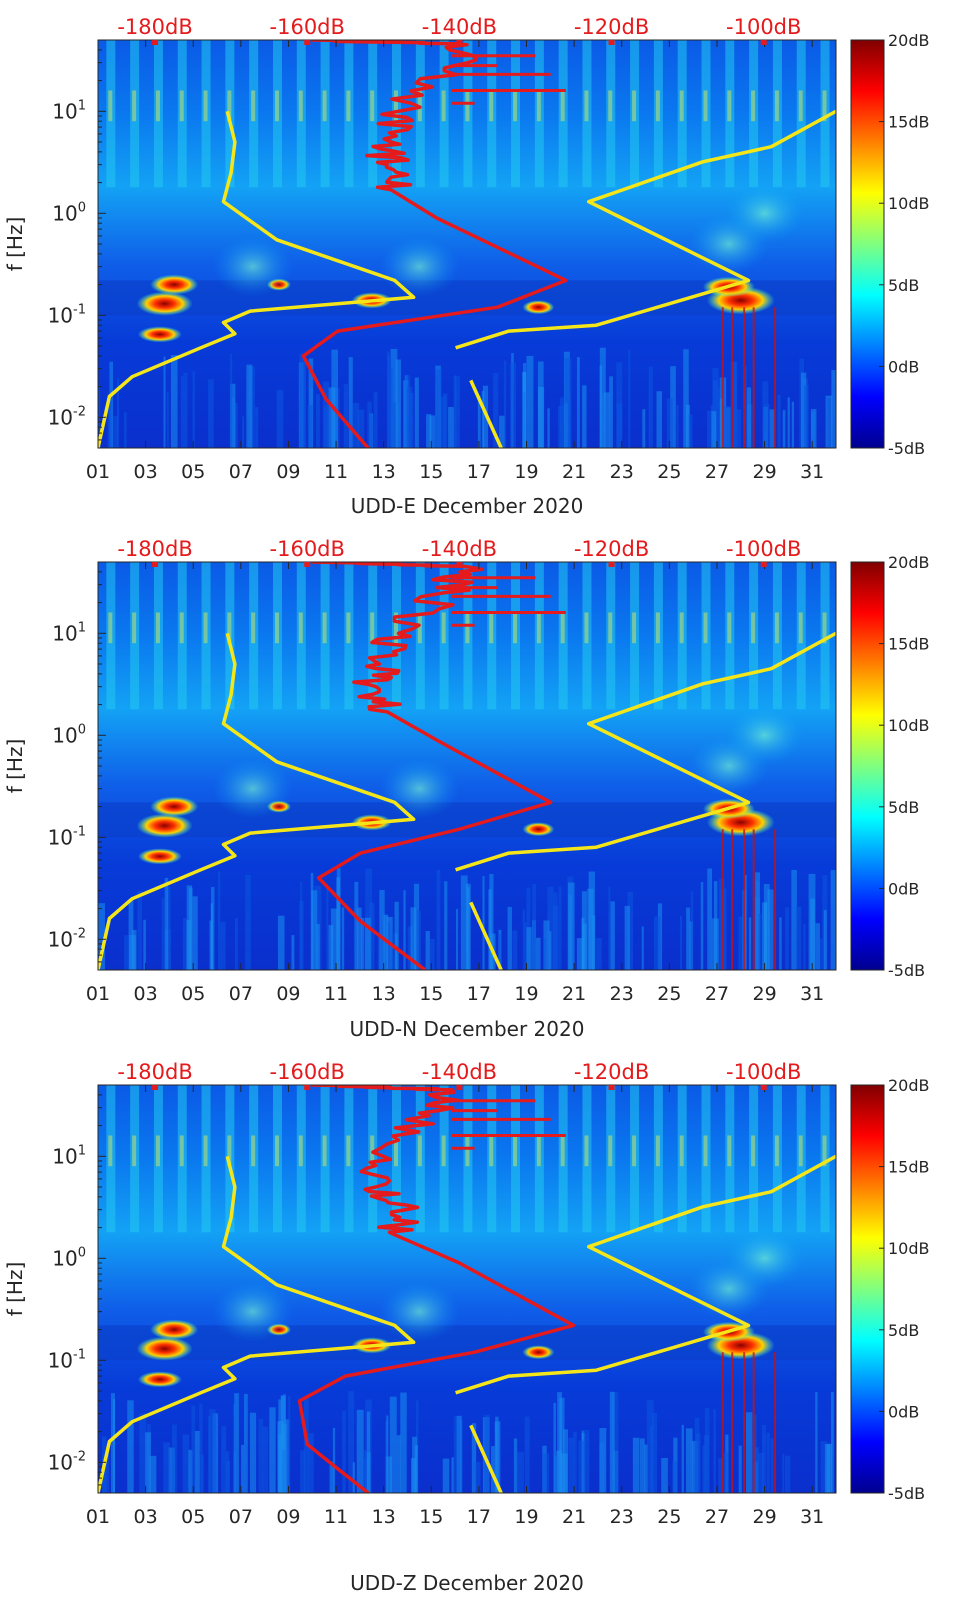 This screenshot has width=962, height=1599. What do you see at coordinates (146, 472) in the screenshot?
I see `x-tick-label: 03` at bounding box center [146, 472].